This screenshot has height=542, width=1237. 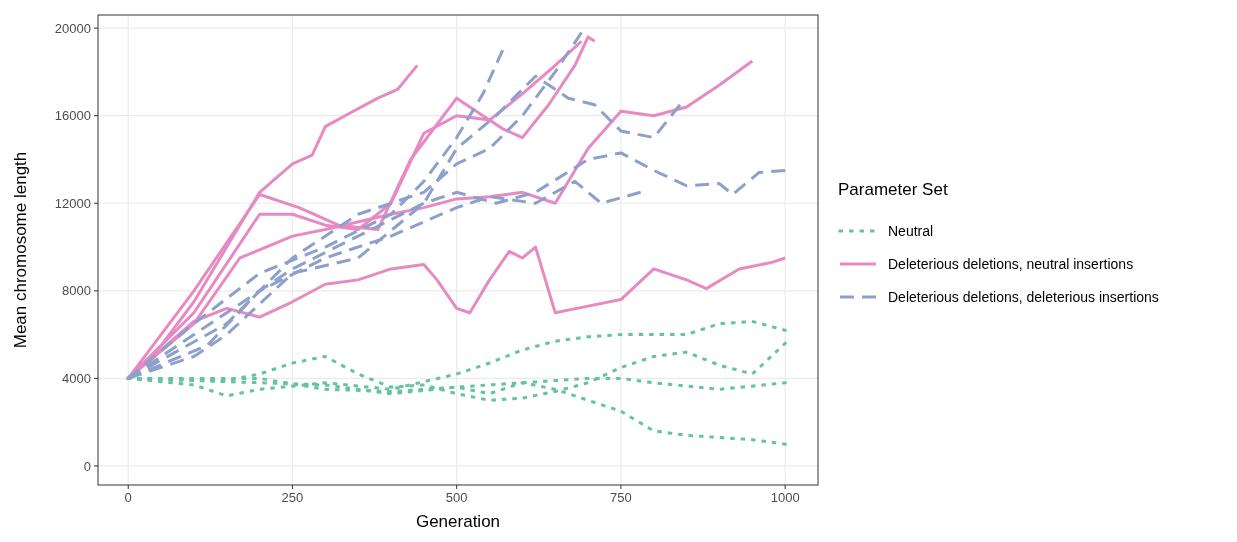 What do you see at coordinates (292, 497) in the screenshot?
I see `x-tick-label: 250` at bounding box center [292, 497].